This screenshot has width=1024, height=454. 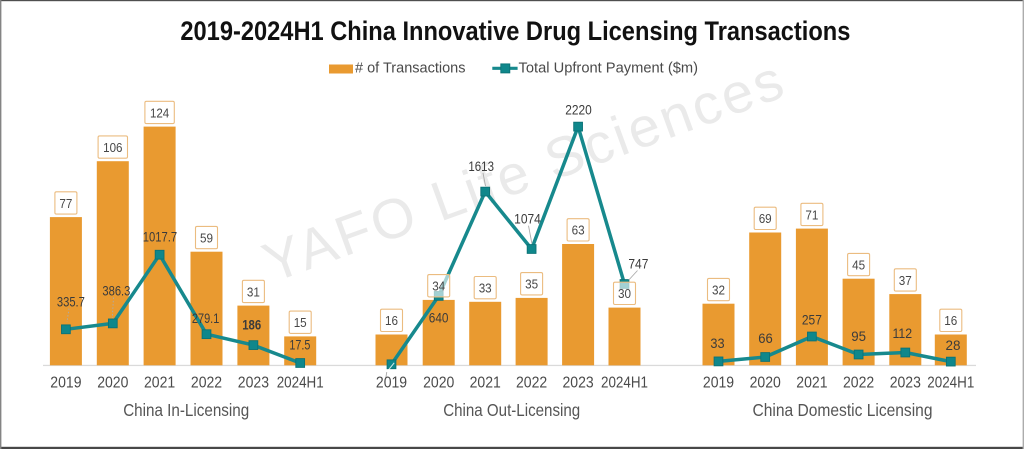 I want to click on svg-text: 186, so click(x=251, y=324).